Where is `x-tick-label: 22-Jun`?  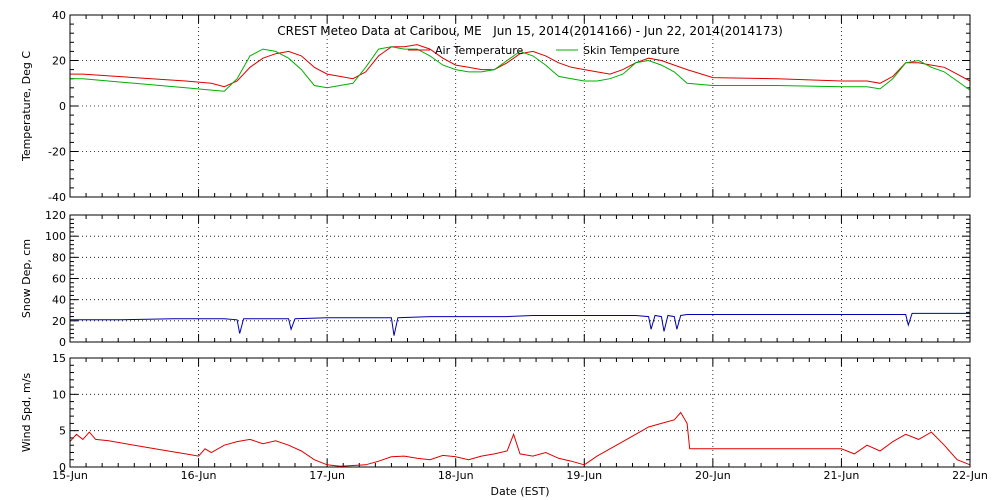
x-tick-label: 22-Jun is located at coordinates (970, 475).